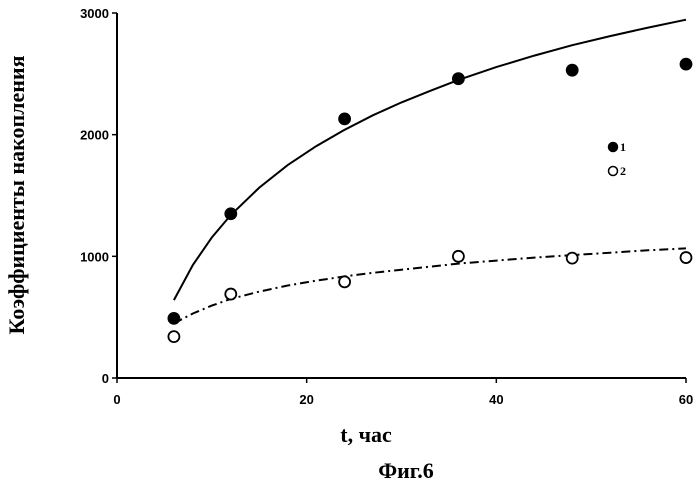 The height and width of the screenshot is (493, 700). I want to click on x-tick-label: 0, so click(116, 399).